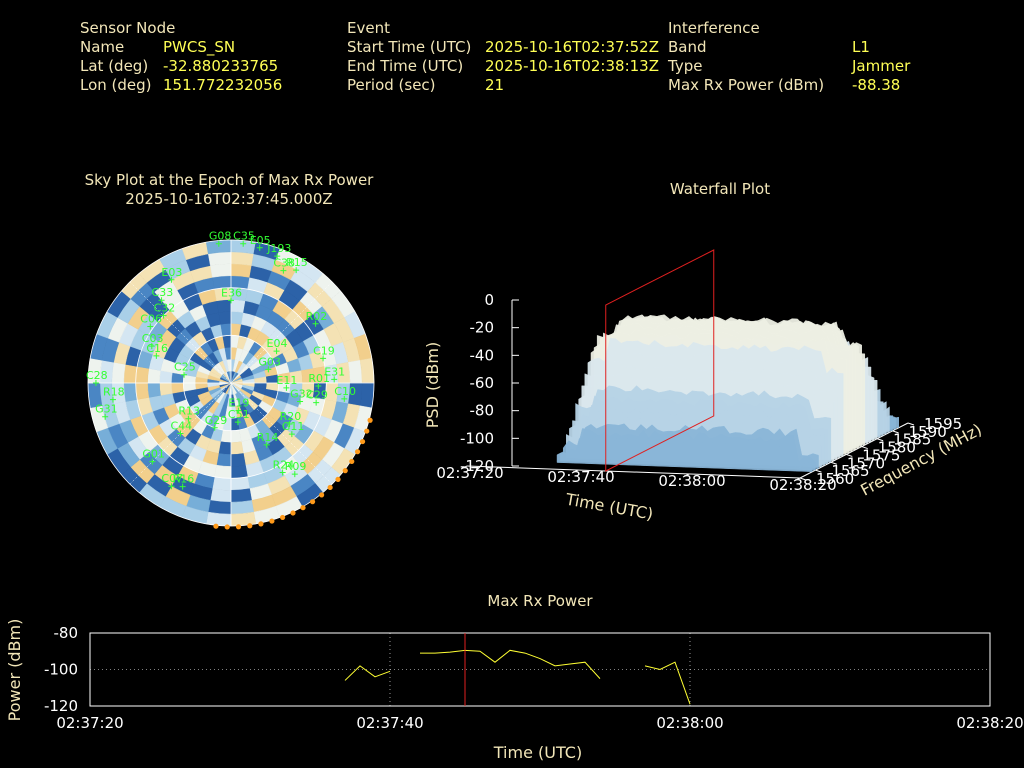 The width and height of the screenshot is (1024, 768). I want to click on satellite-label: G11, so click(293, 426).